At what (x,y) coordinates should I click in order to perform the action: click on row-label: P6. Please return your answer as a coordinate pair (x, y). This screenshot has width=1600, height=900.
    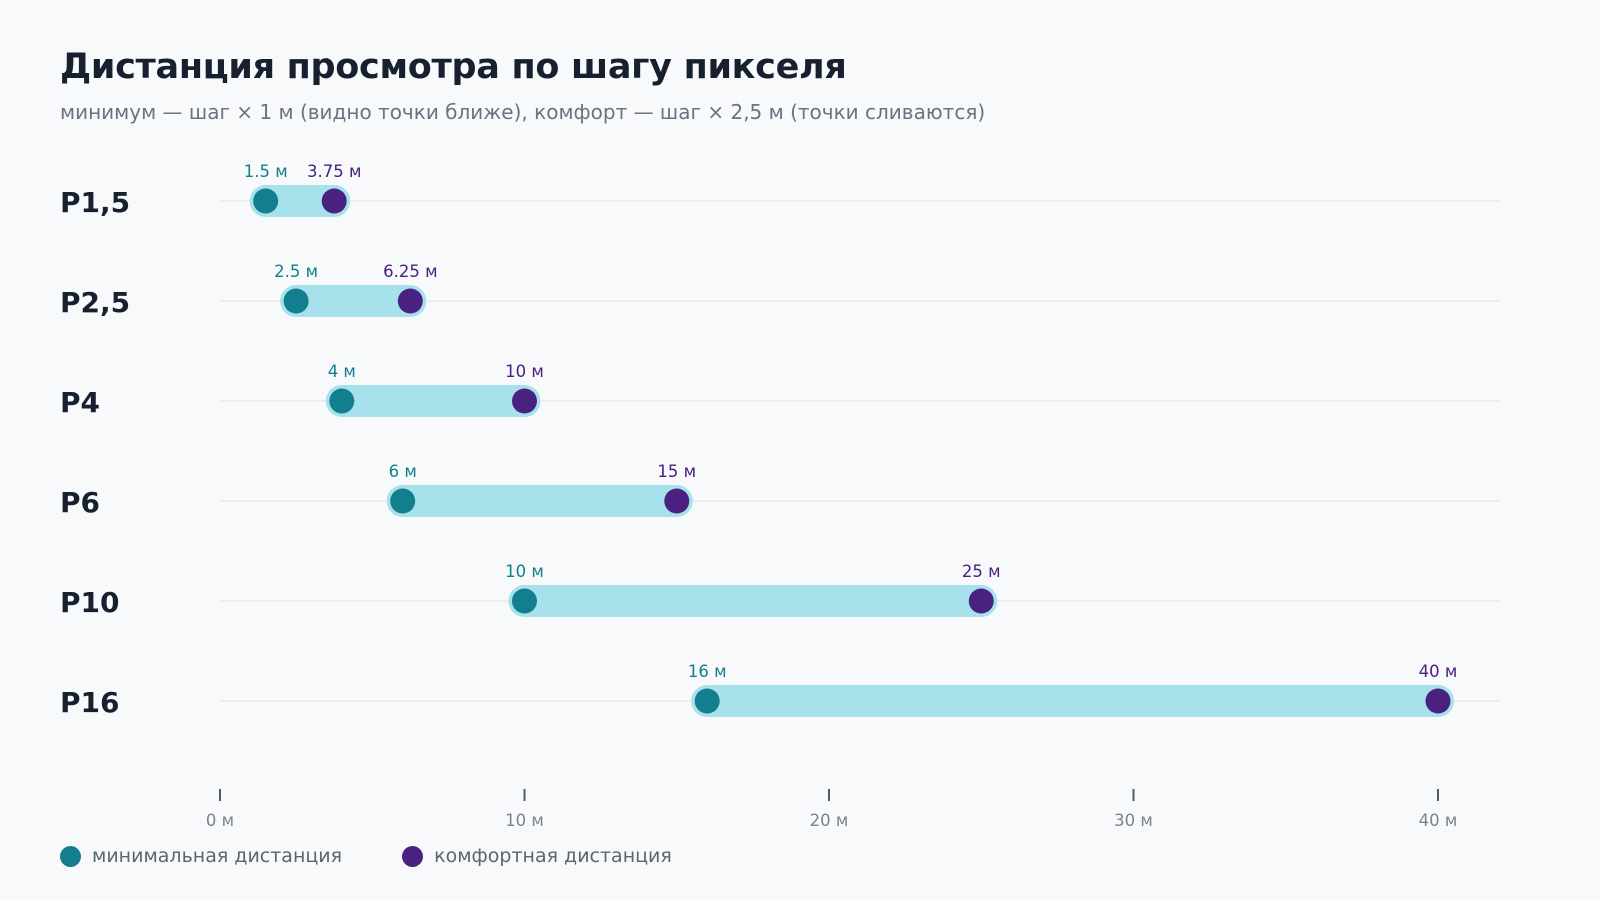
    Looking at the image, I should click on (80, 502).